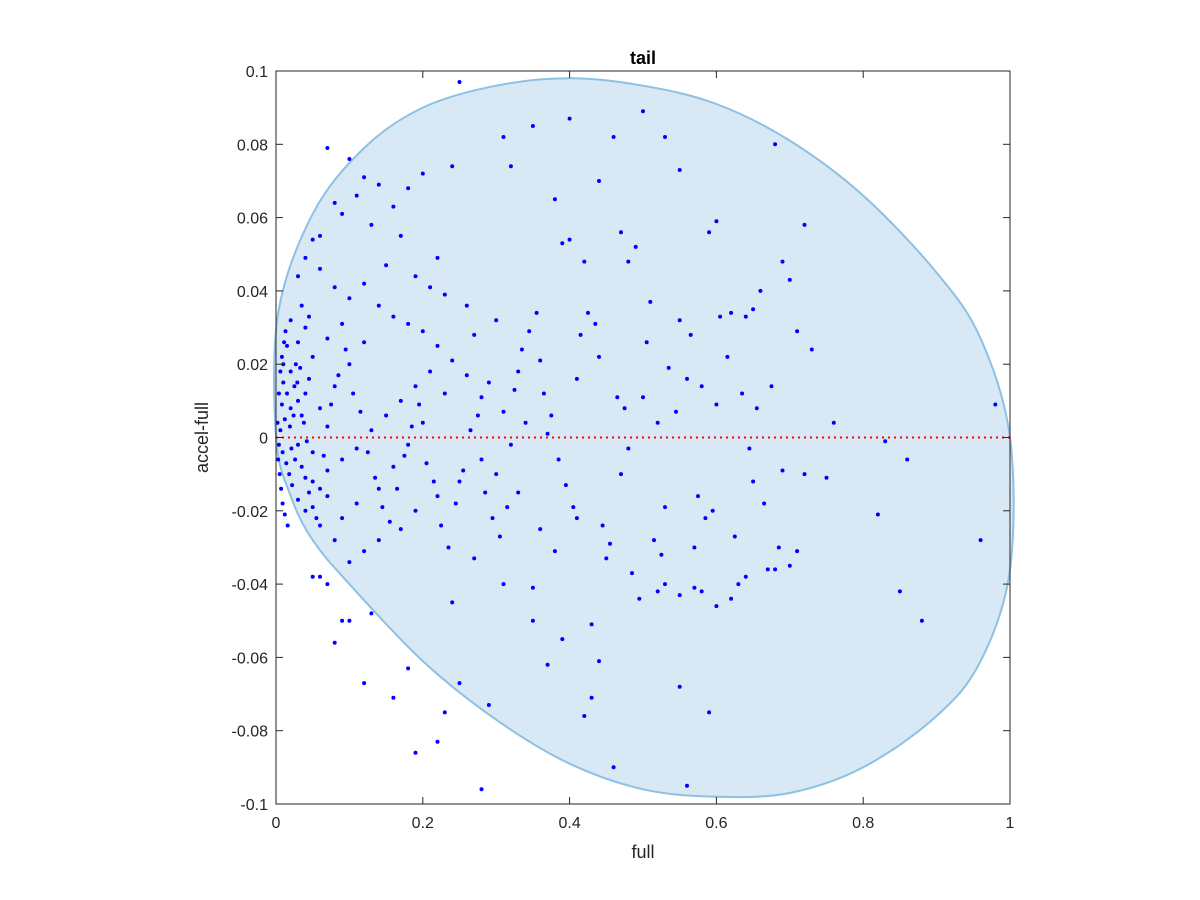  Describe the element at coordinates (250, 585) in the screenshot. I see `y-tick-label: -0.04` at that location.